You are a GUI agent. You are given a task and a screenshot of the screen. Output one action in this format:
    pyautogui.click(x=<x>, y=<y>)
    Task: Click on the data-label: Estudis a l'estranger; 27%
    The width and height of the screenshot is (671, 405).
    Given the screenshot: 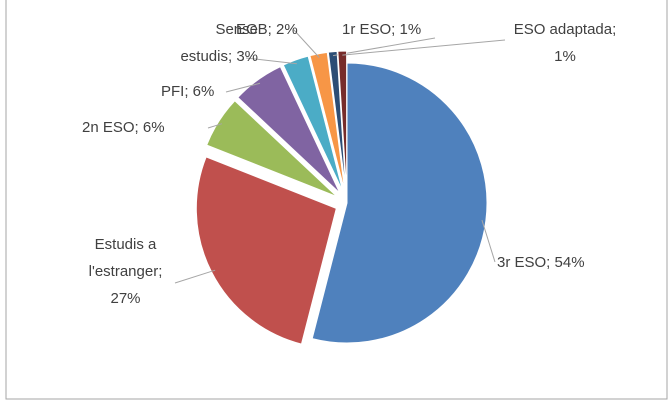 What is the action you would take?
    pyautogui.click(x=125, y=271)
    